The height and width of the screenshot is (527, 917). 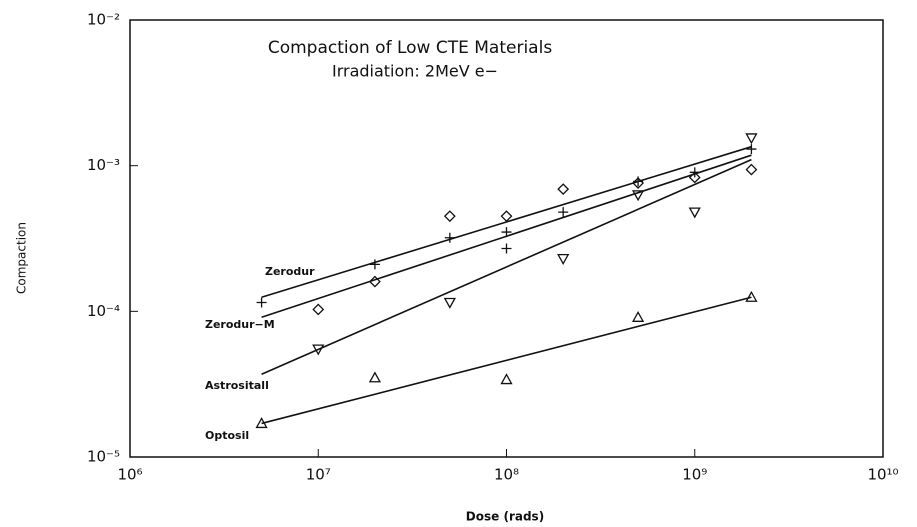 What do you see at coordinates (240, 324) in the screenshot?
I see `series-label: Zerodur−M` at bounding box center [240, 324].